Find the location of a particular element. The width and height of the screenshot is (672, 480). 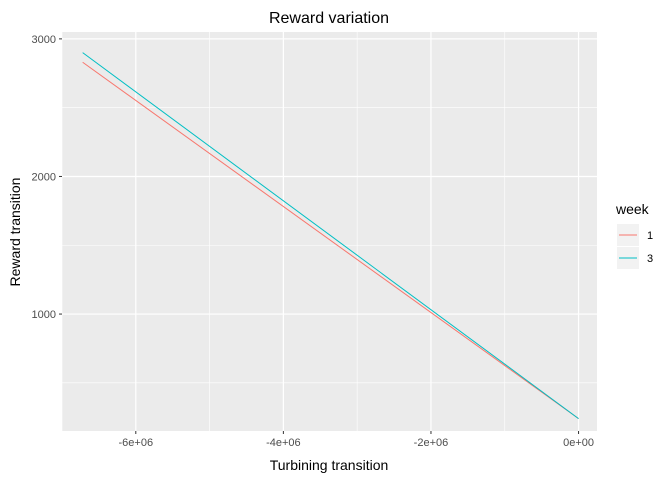

x-axis-title: Turbining transition is located at coordinates (329, 465).